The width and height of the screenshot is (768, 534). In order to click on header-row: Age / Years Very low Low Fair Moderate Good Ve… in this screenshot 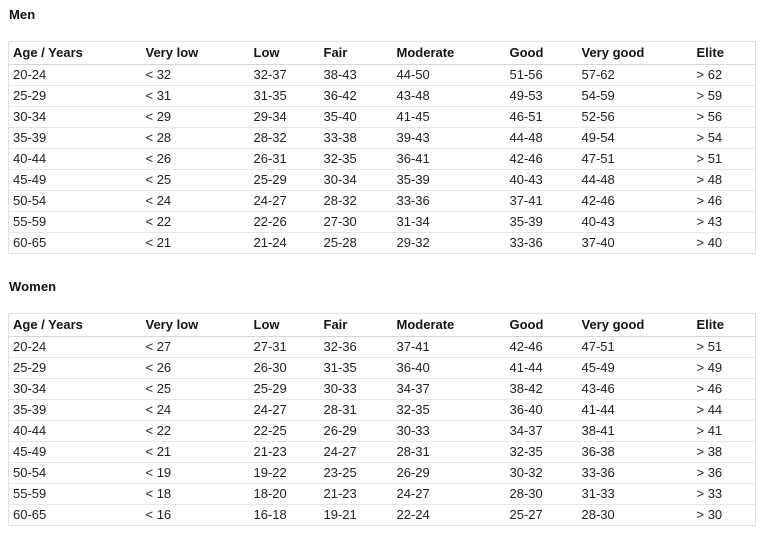, I will do `click(382, 325)`.